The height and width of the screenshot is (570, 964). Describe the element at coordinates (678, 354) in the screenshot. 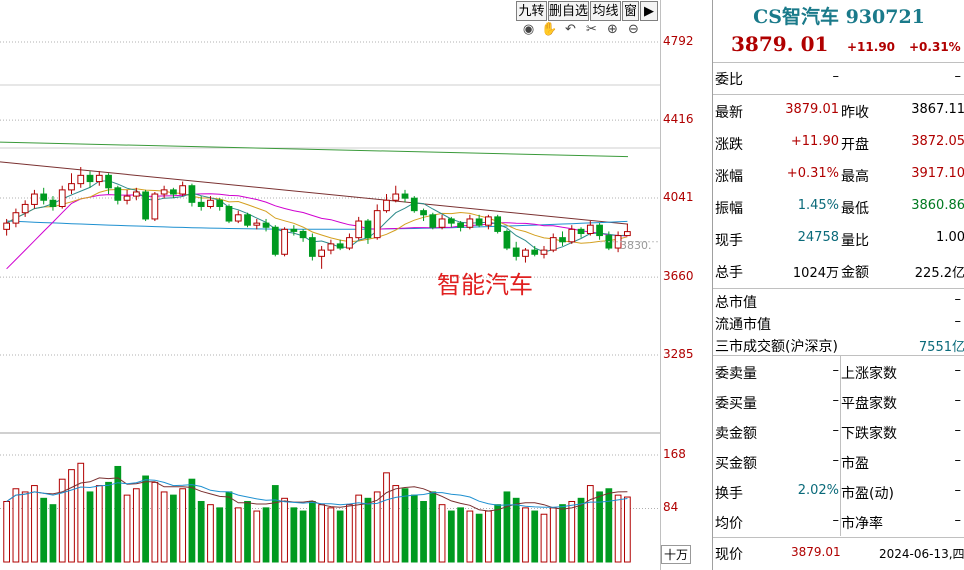

I see `price-tick-label: 3285` at that location.